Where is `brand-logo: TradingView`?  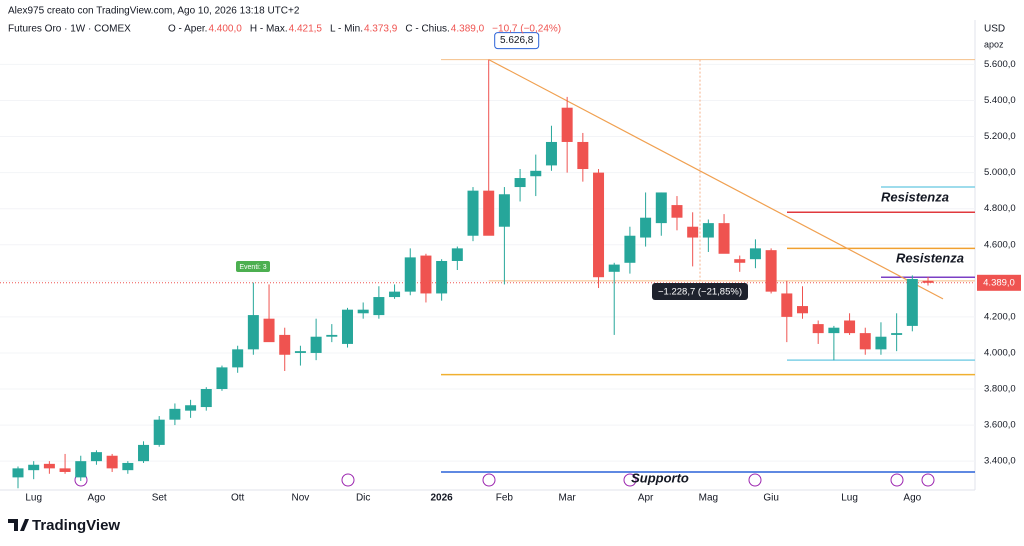 brand-logo: TradingView is located at coordinates (64, 525).